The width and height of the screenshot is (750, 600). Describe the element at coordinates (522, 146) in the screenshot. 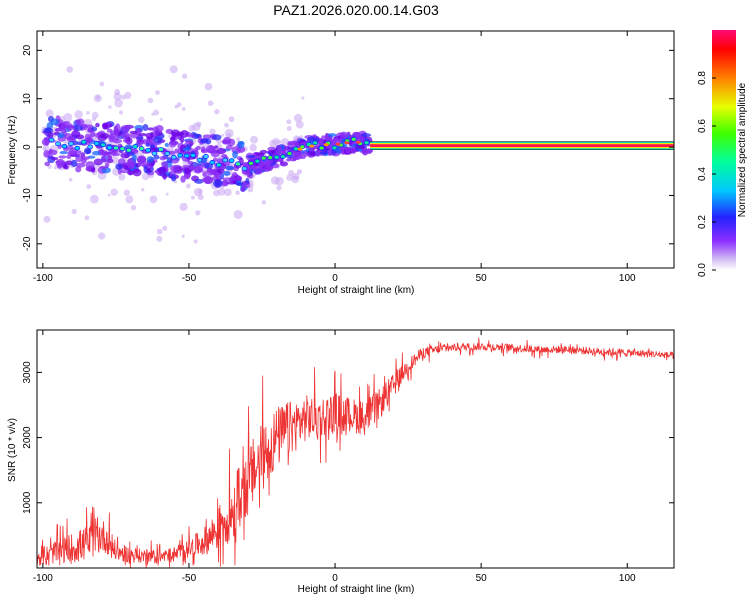

I see `steady-line-core` at that location.